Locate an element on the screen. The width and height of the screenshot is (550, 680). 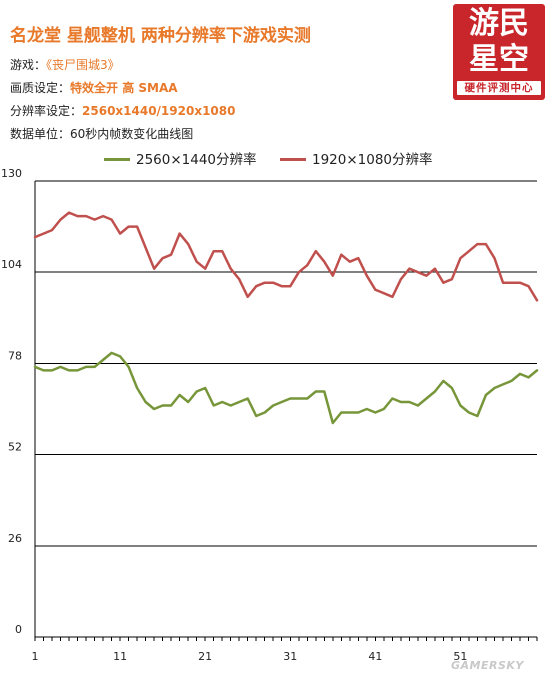
gamersky-logo: 游民 星空 硬件评测中心 is located at coordinates (499, 52).